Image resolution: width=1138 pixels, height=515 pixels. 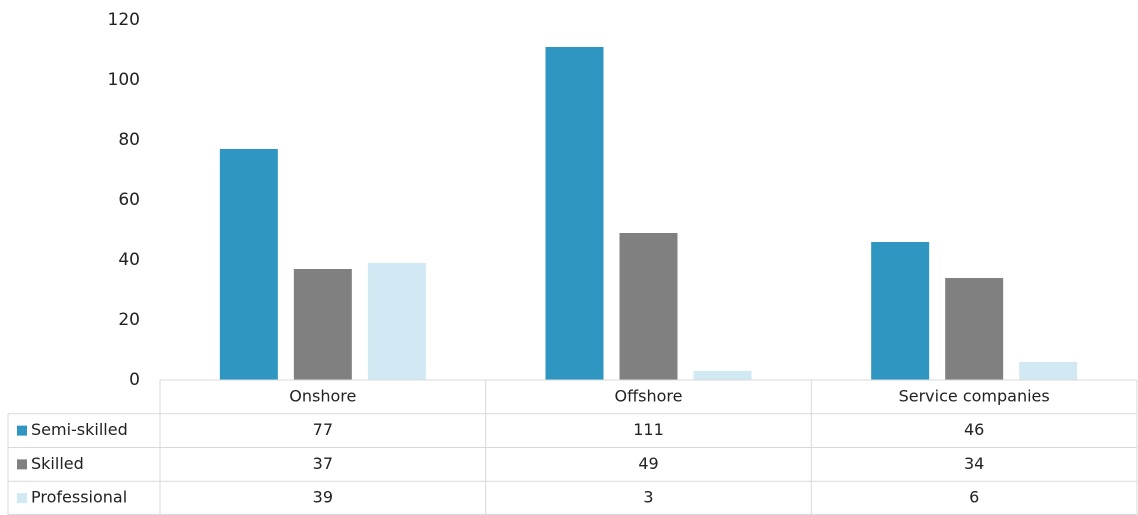 I want to click on table-value: 49, so click(x=648, y=463).